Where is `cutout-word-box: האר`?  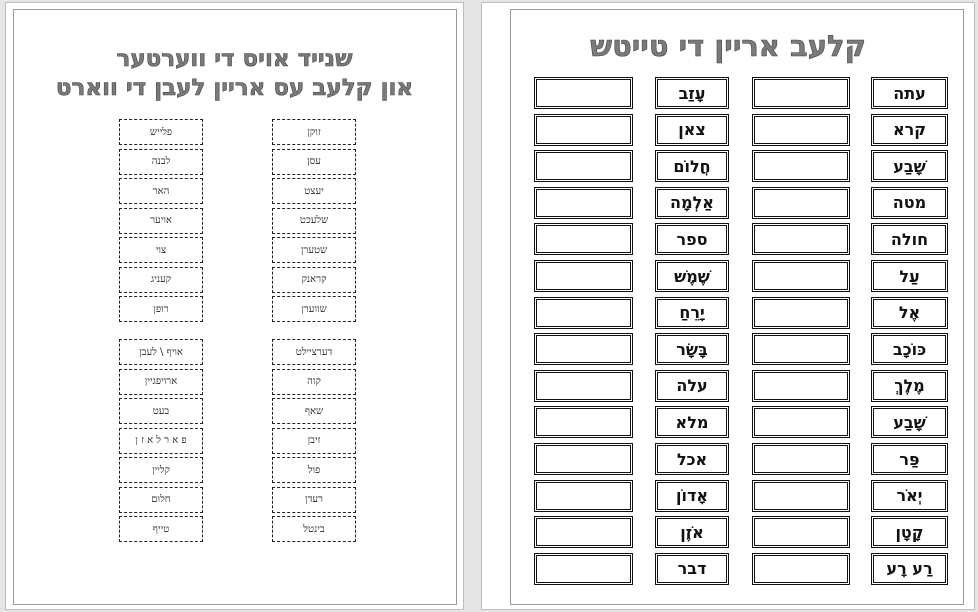 cutout-word-box: האר is located at coordinates (161, 191).